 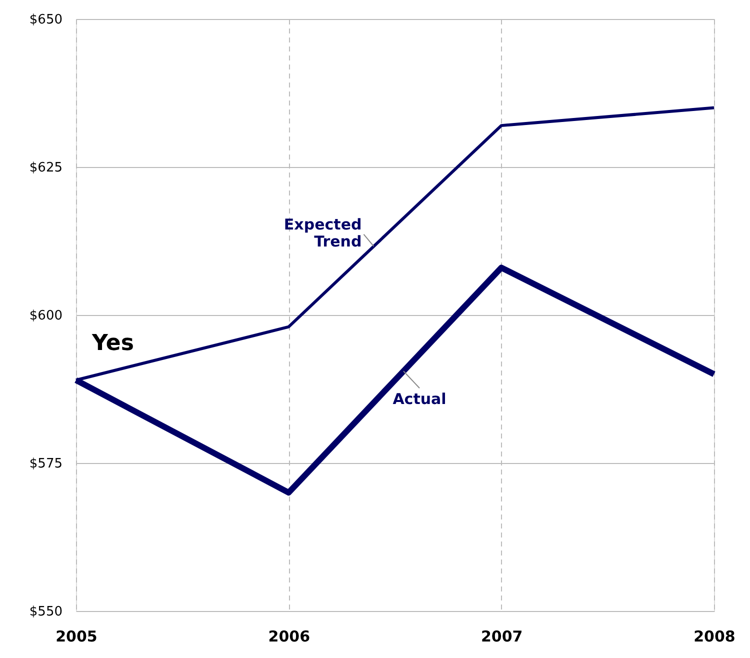 I want to click on series-label: Expected Trend, so click(x=323, y=232).